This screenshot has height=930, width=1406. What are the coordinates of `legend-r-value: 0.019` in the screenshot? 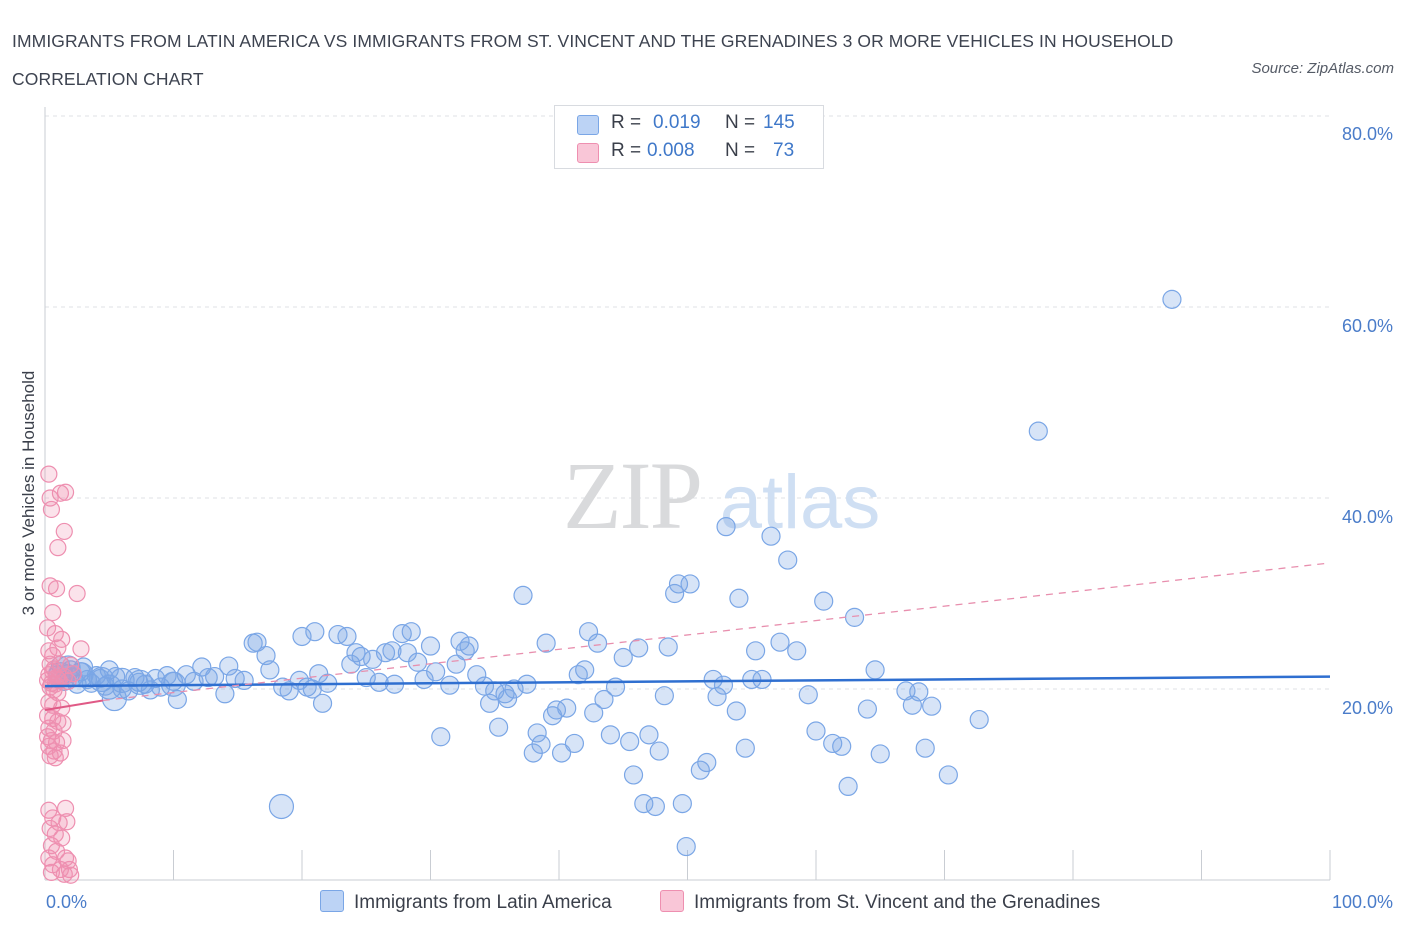 It's located at (677, 122).